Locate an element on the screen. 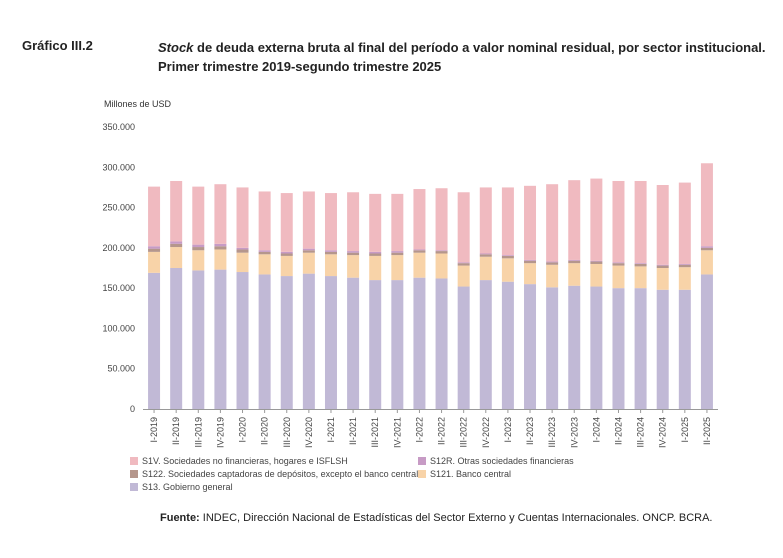 Image resolution: width=783 pixels, height=558 pixels. y-tick-label: 0 is located at coordinates (132, 409).